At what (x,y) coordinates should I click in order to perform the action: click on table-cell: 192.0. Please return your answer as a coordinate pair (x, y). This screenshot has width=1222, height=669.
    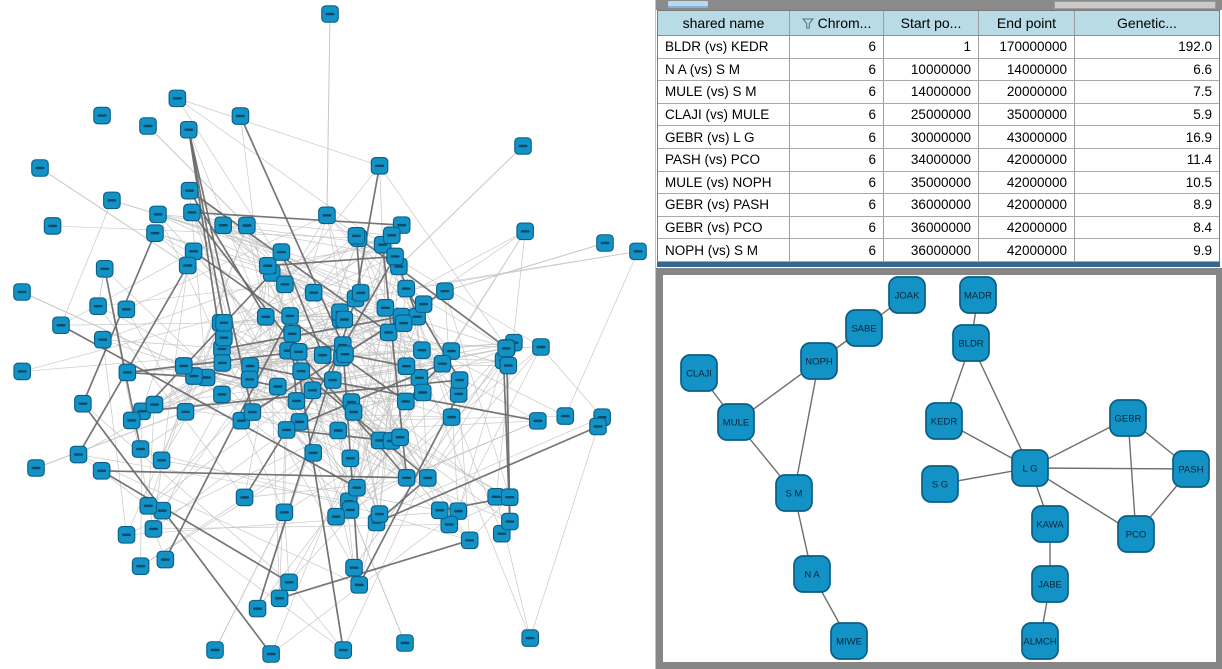
    Looking at the image, I should click on (1195, 47).